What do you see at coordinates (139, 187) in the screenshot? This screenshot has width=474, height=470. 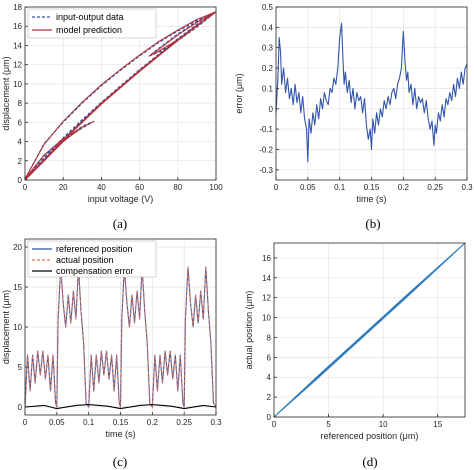 I see `x-tick-label: 60` at bounding box center [139, 187].